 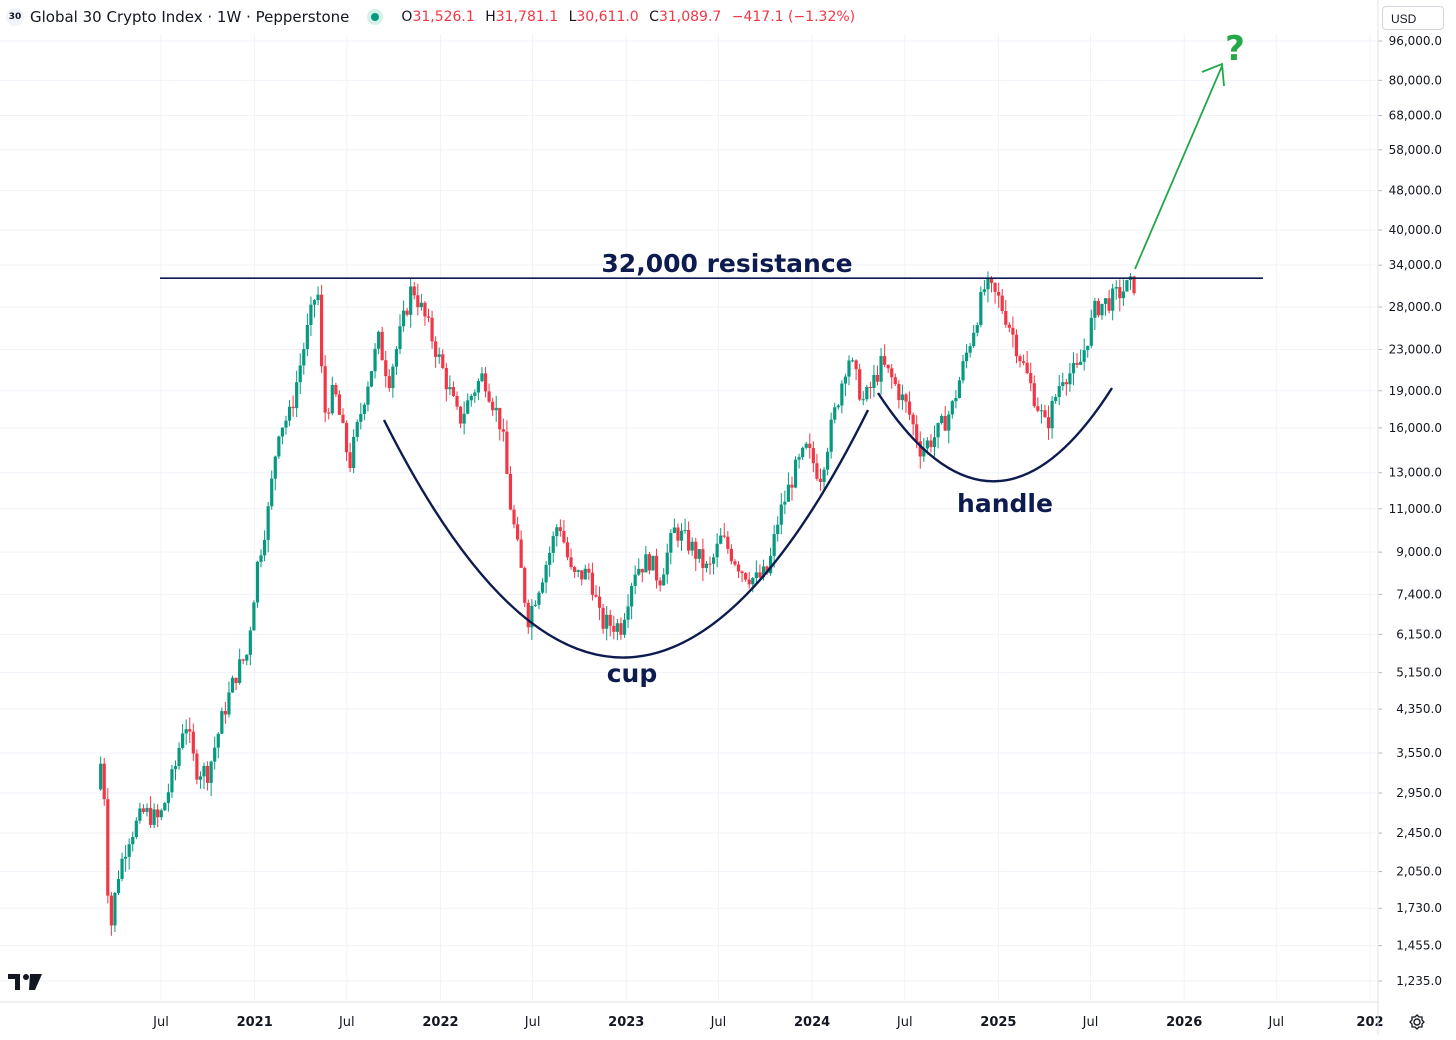 I want to click on settings-icon, so click(x=1417, y=1022).